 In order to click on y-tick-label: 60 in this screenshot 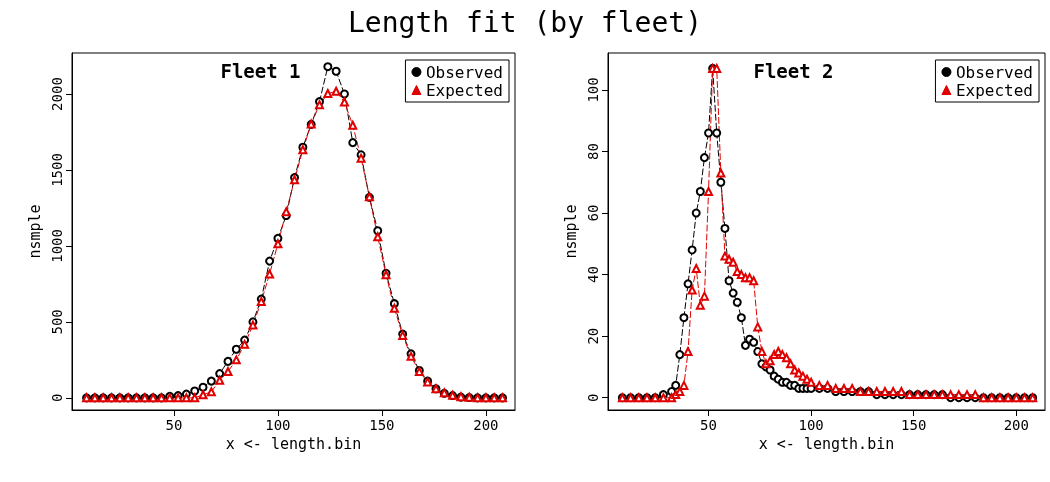, I will do `click(593, 213)`.